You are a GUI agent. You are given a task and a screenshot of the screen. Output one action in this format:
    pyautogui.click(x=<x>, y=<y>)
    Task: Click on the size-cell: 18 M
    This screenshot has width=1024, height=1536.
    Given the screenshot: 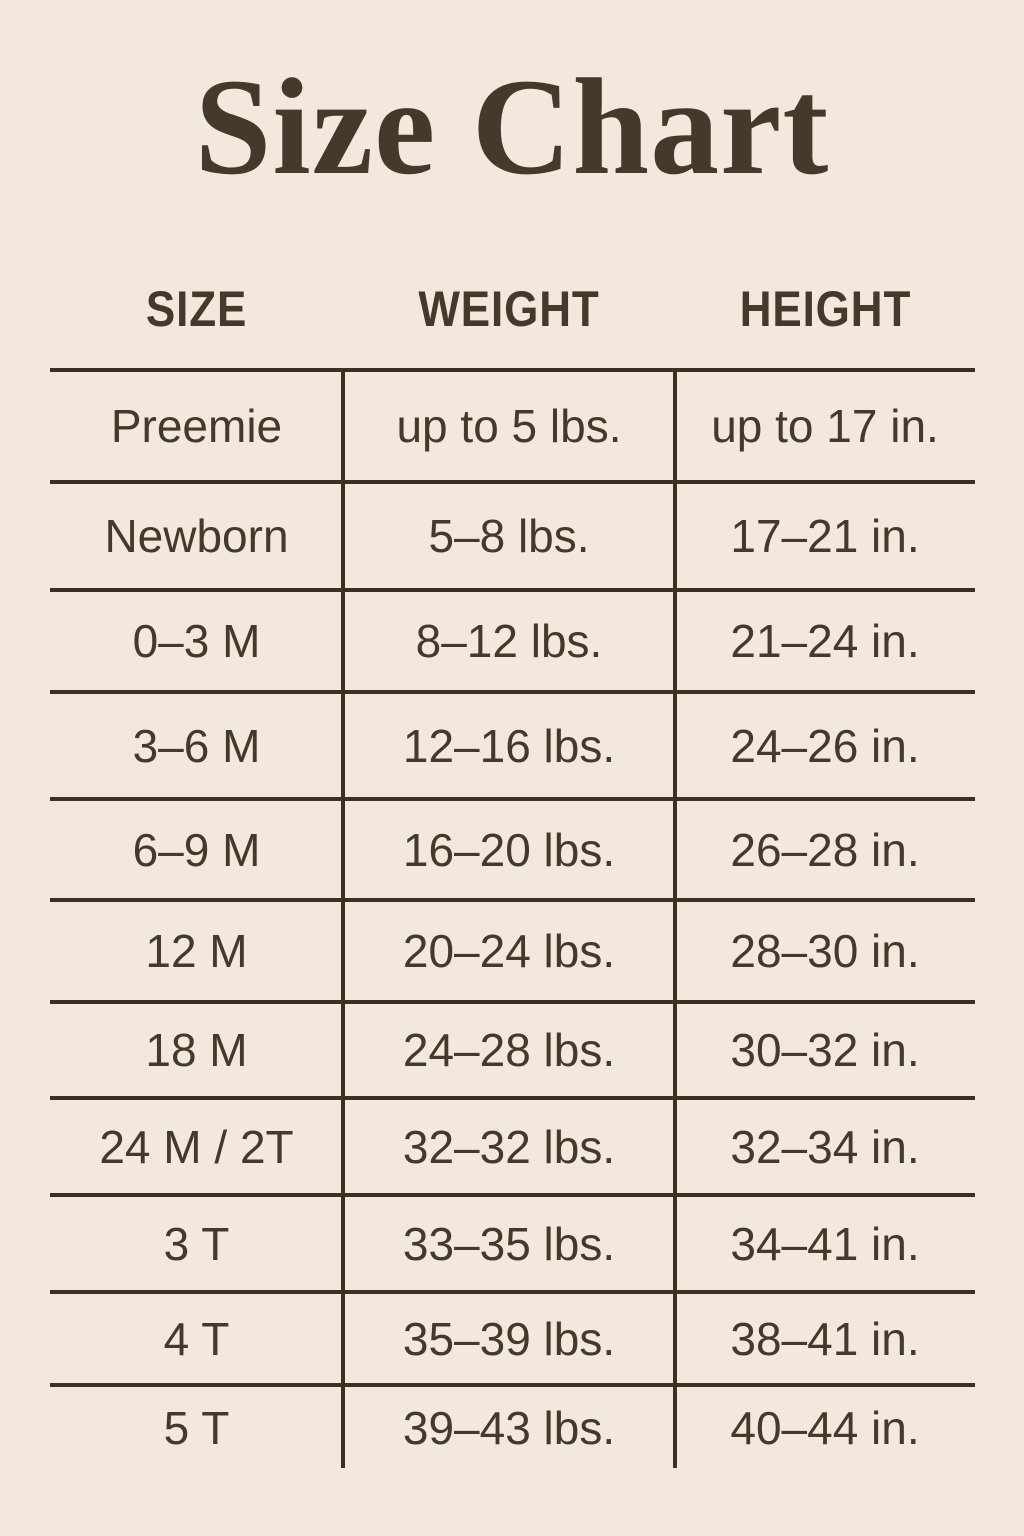 What is the action you would take?
    pyautogui.click(x=196, y=1050)
    